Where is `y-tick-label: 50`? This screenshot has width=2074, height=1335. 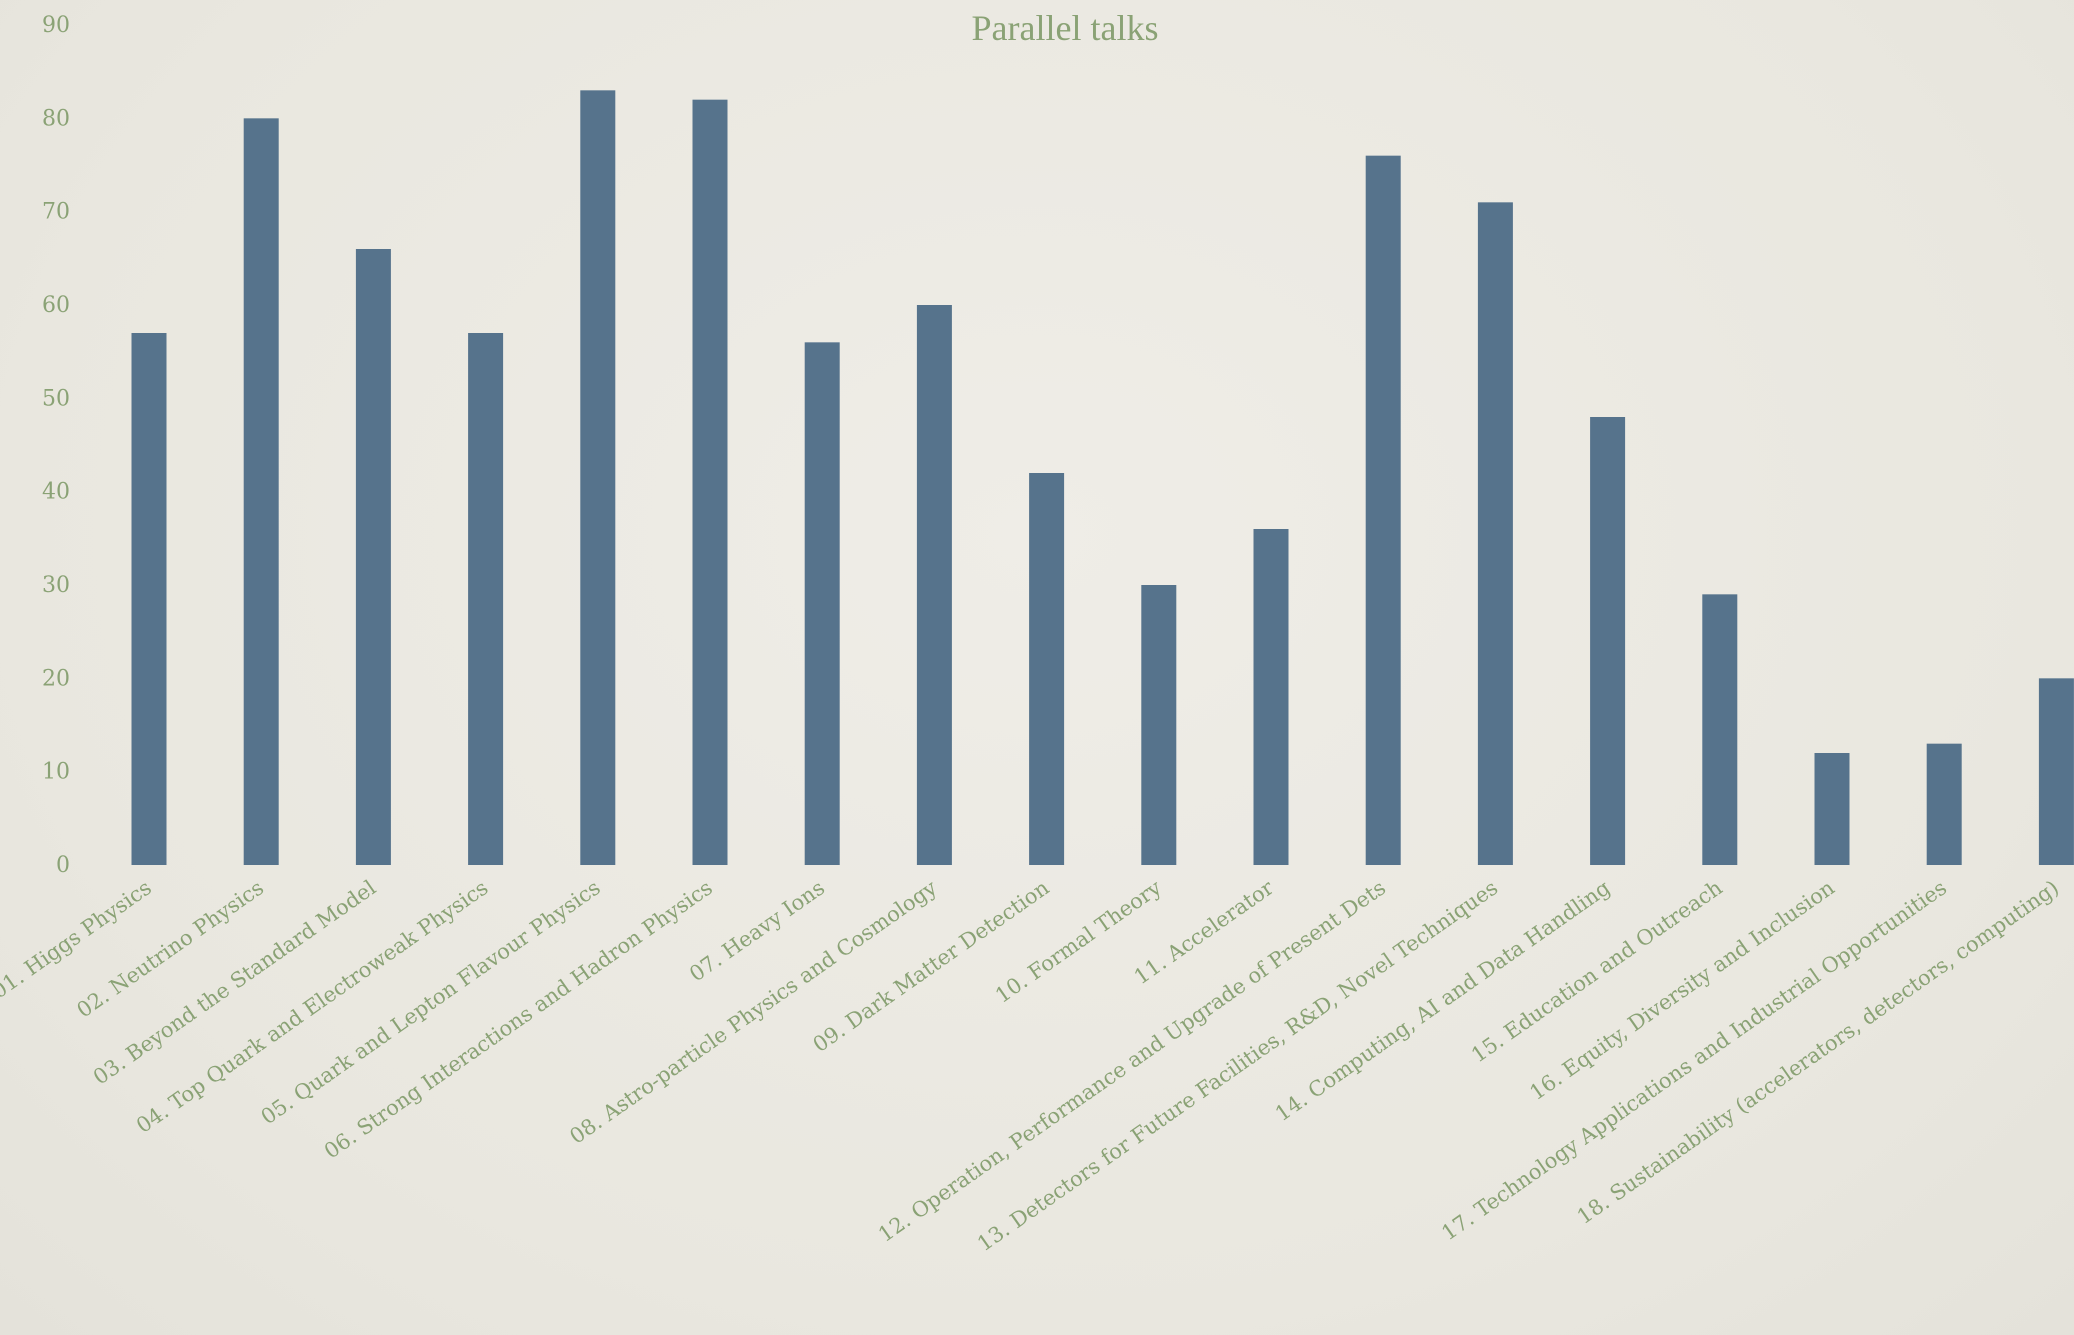 y-tick-label: 50 is located at coordinates (56, 398).